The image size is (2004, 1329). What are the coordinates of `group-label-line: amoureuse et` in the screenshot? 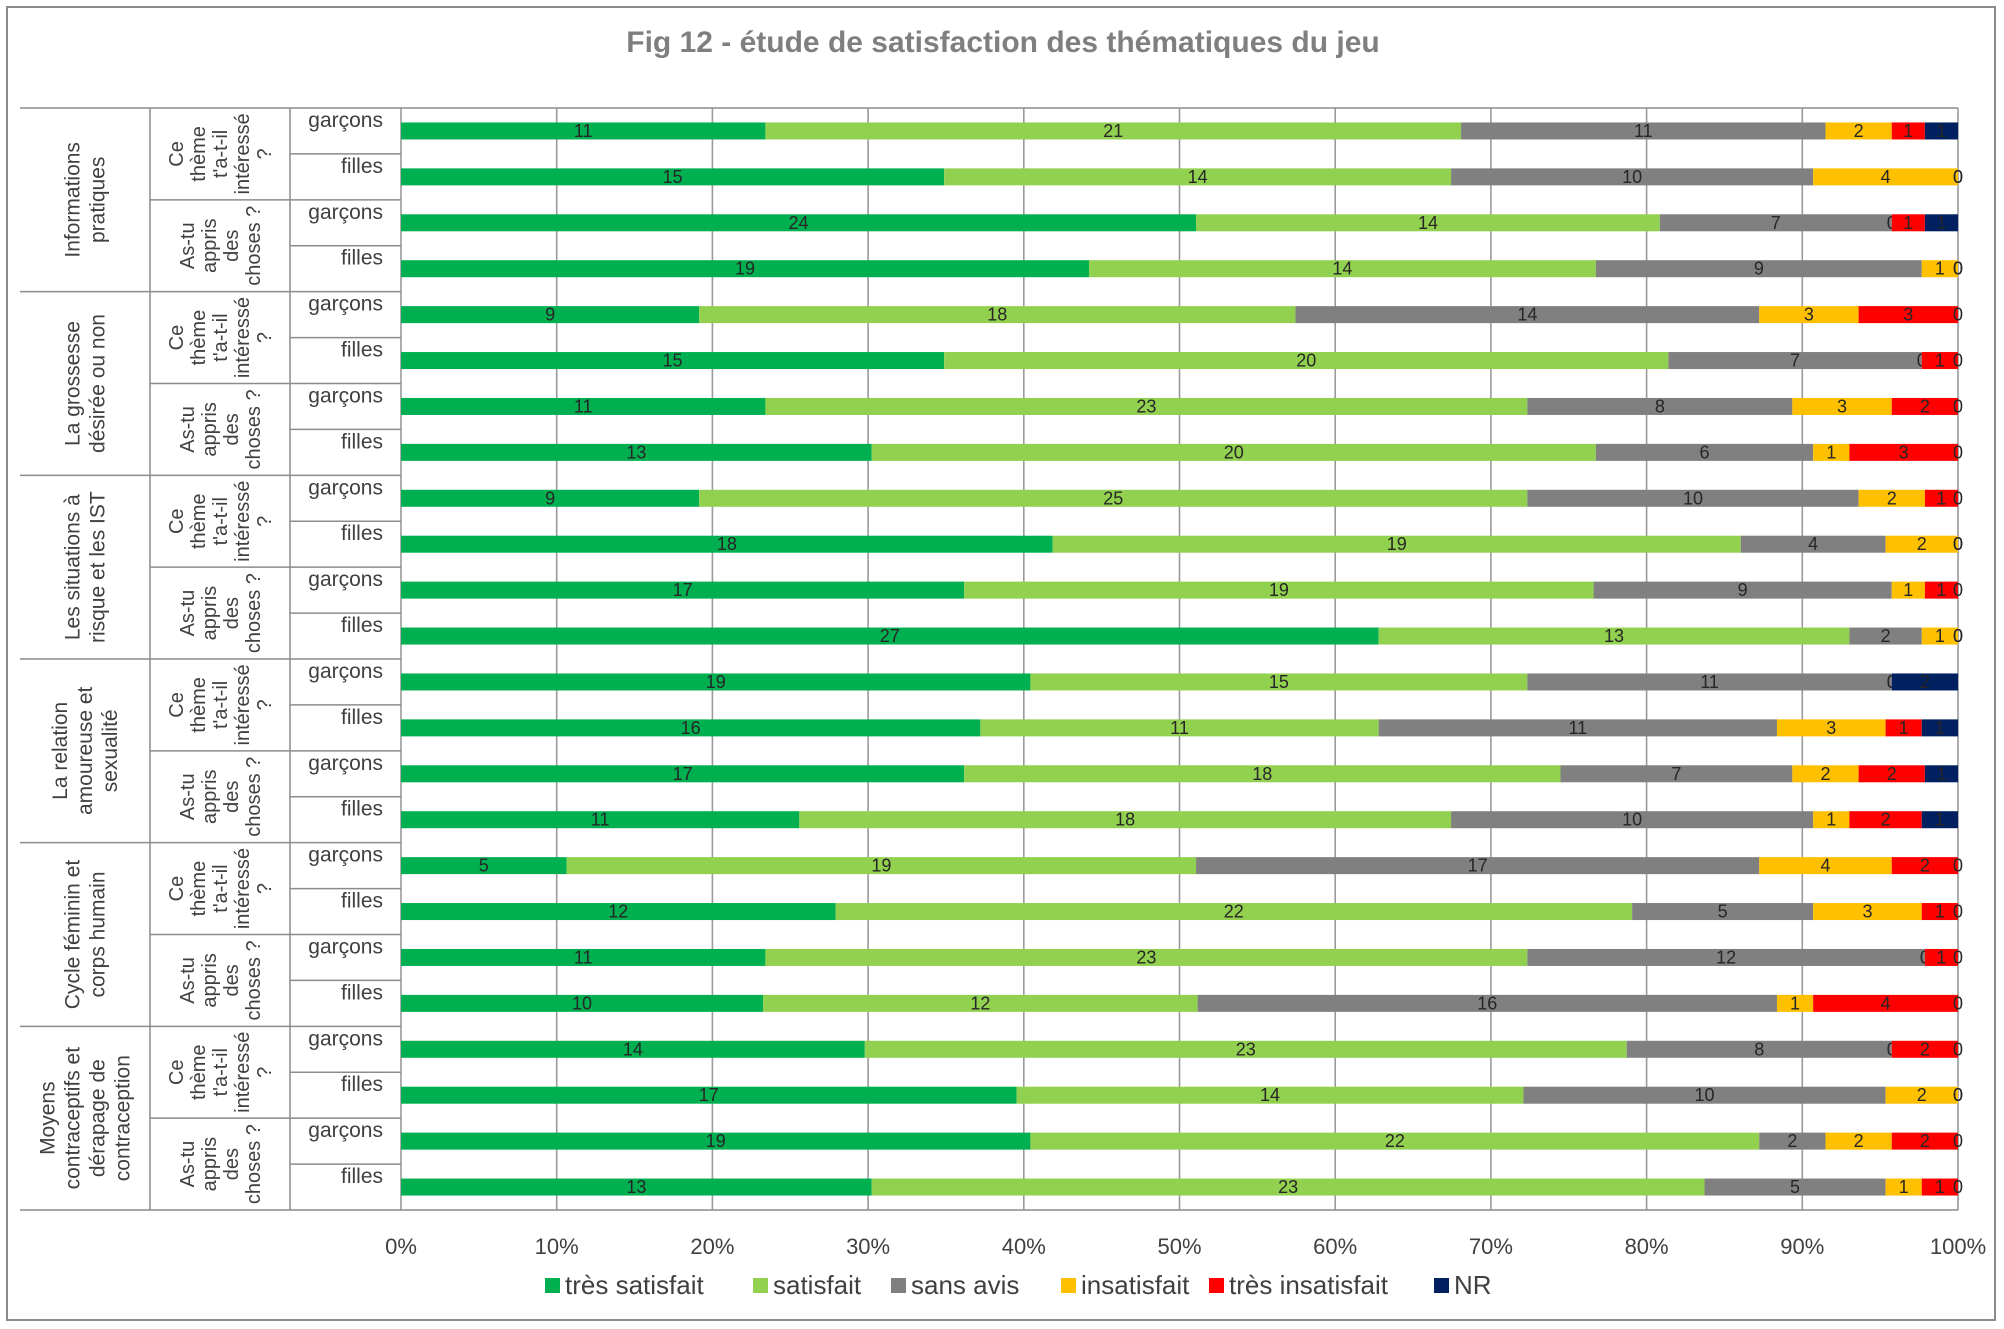 It's located at (85, 750).